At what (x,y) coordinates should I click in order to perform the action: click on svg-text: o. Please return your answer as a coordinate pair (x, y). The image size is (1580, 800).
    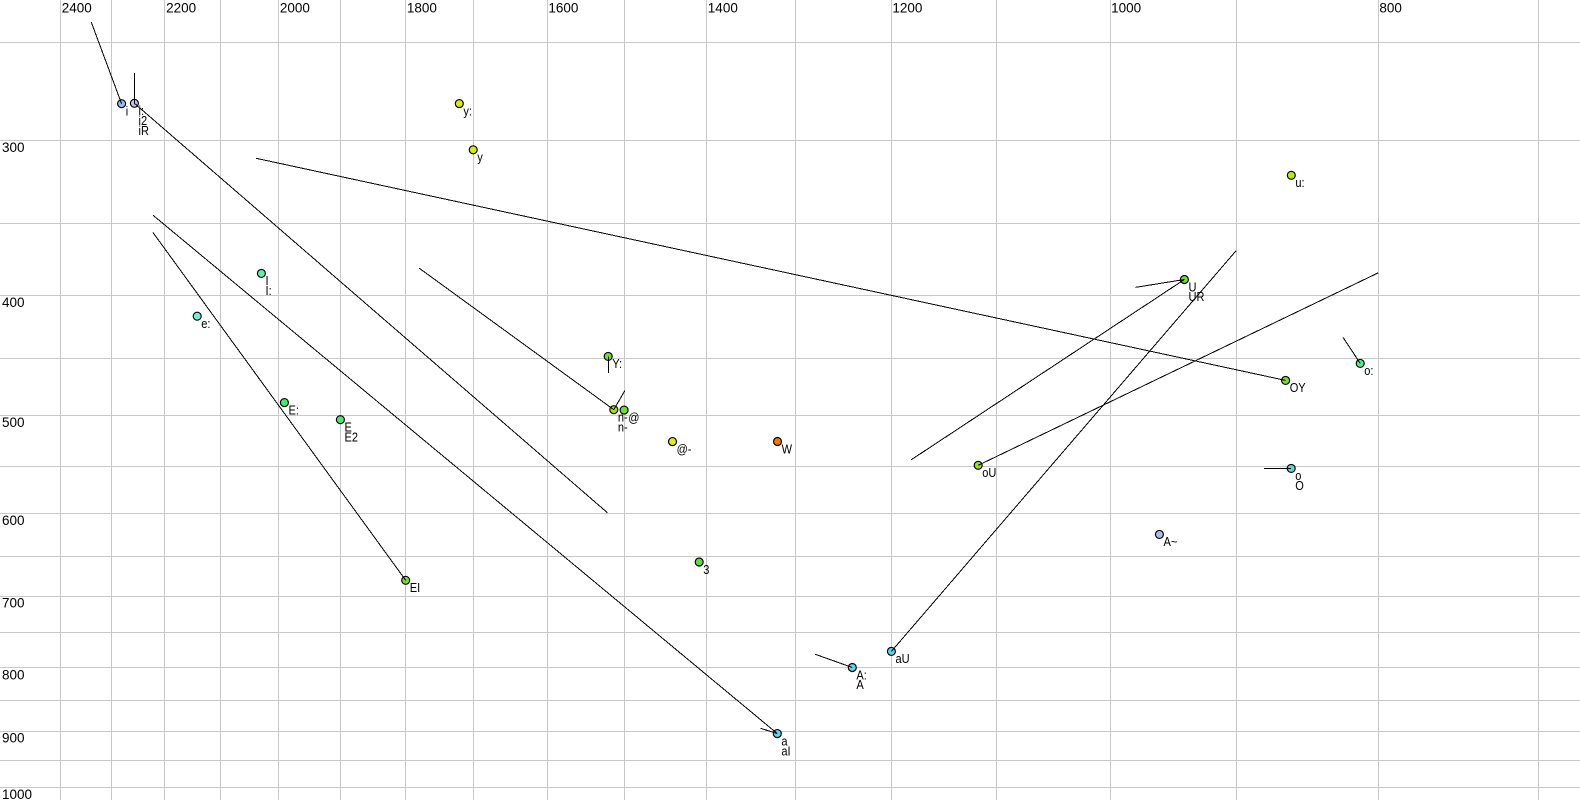
    Looking at the image, I should click on (1298, 475).